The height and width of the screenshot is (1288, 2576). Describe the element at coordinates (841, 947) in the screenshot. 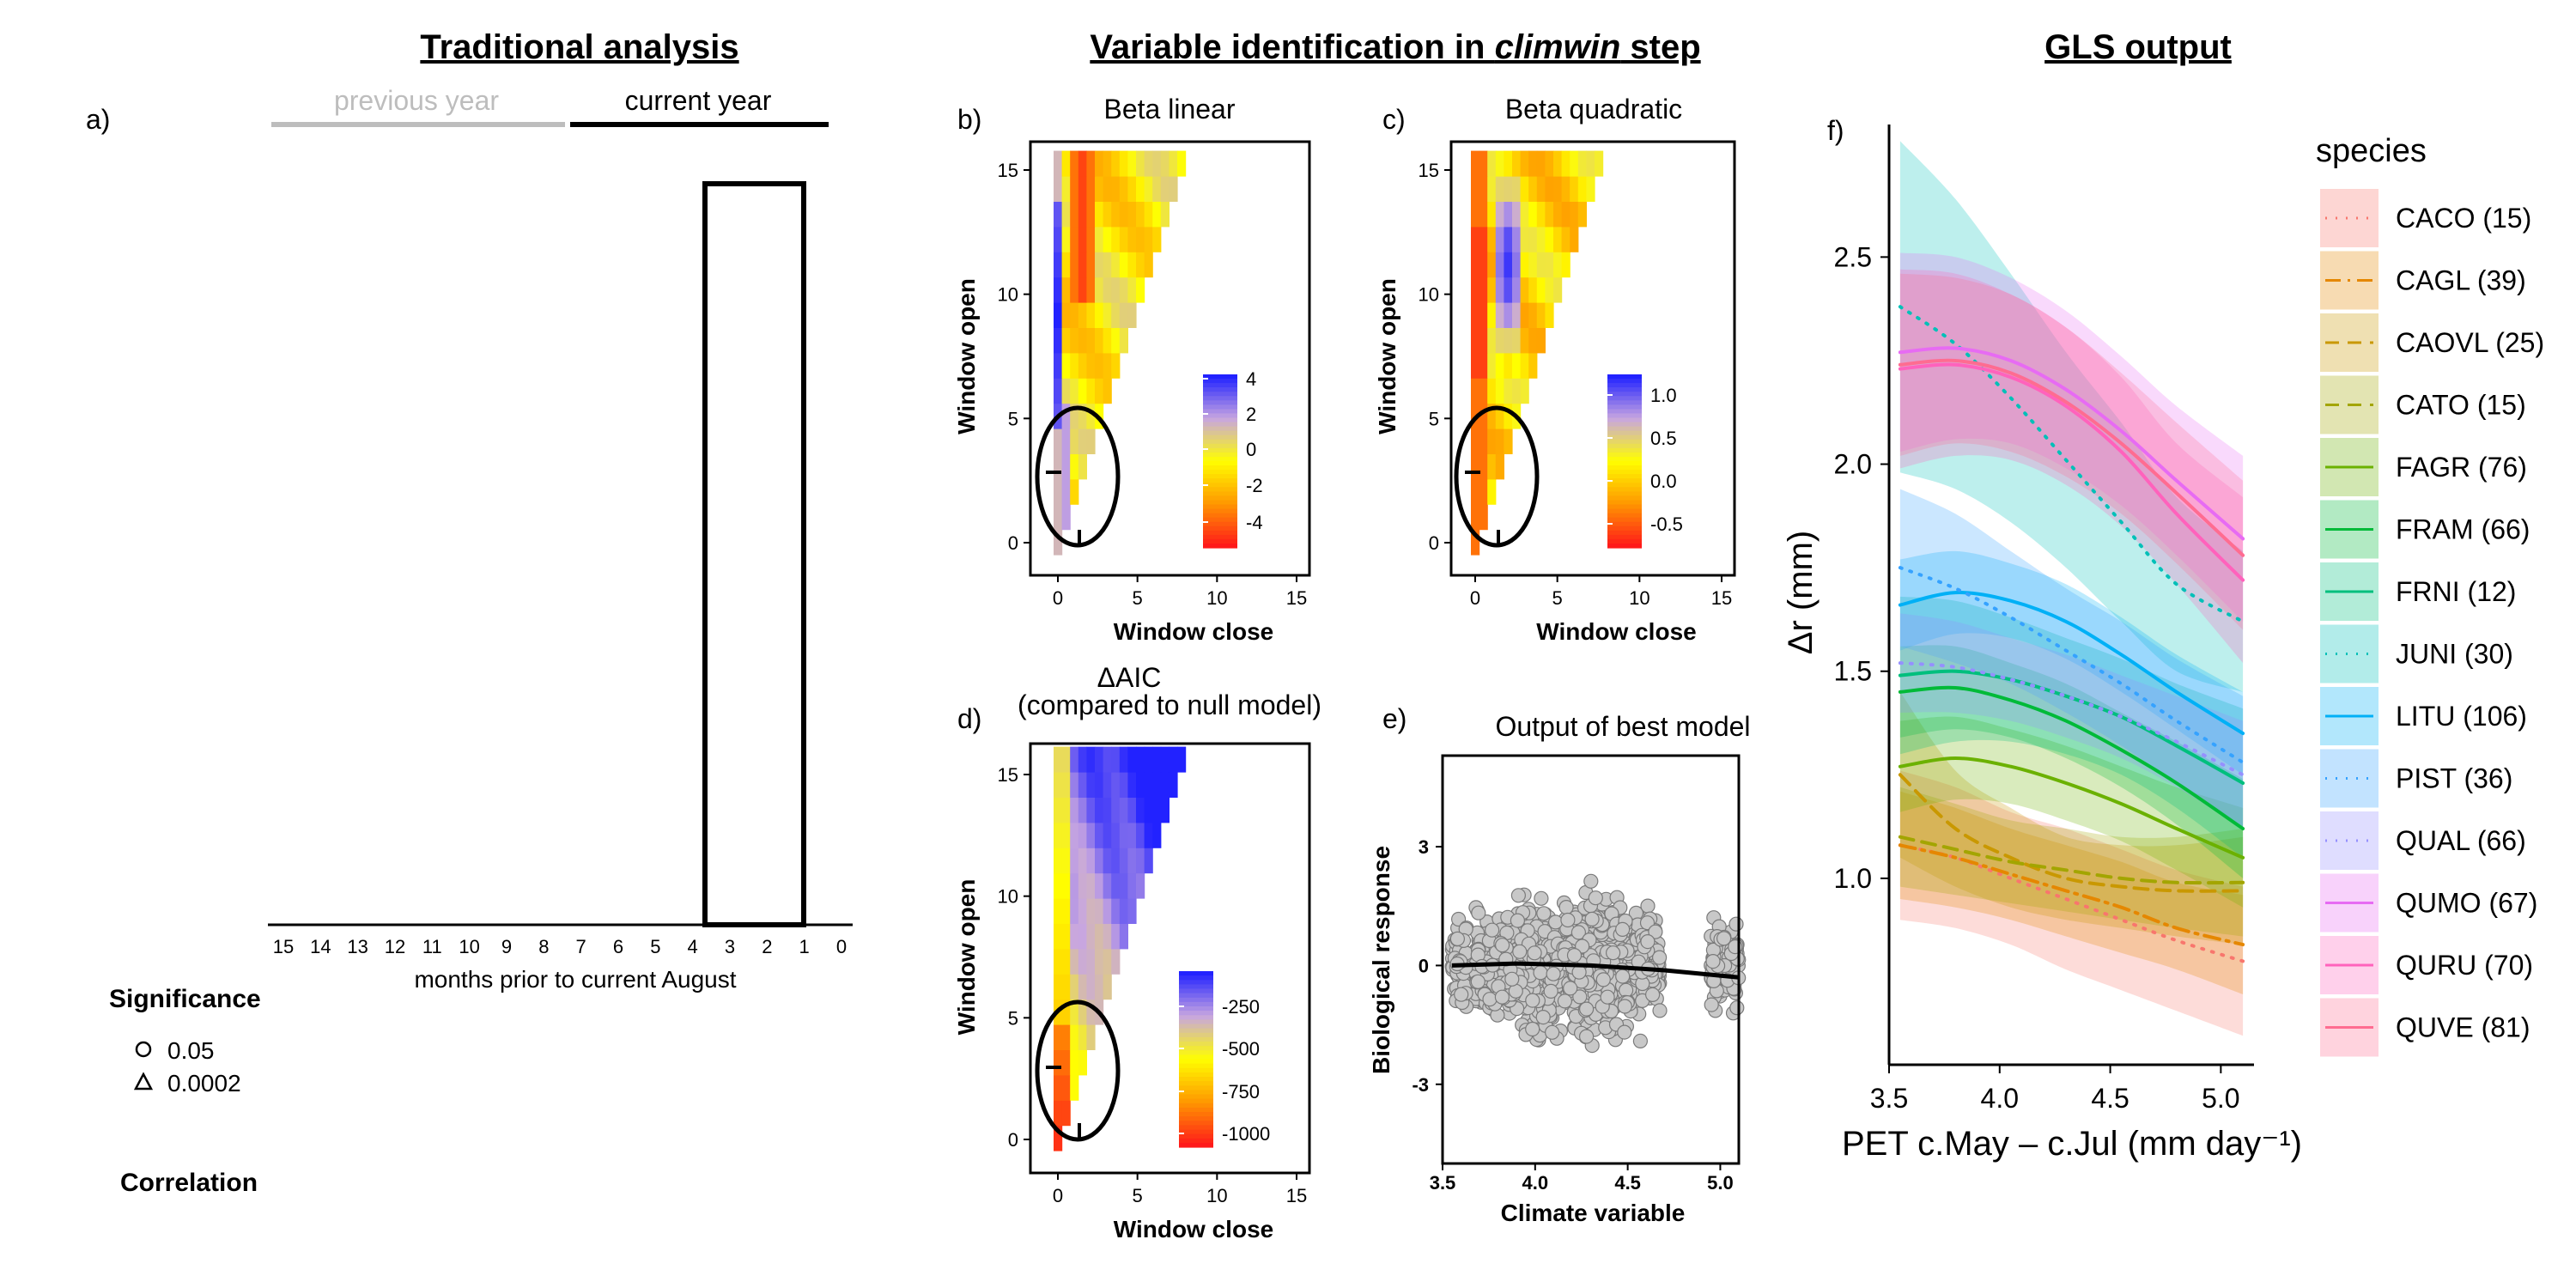

I see `month-tick-label: 0` at that location.